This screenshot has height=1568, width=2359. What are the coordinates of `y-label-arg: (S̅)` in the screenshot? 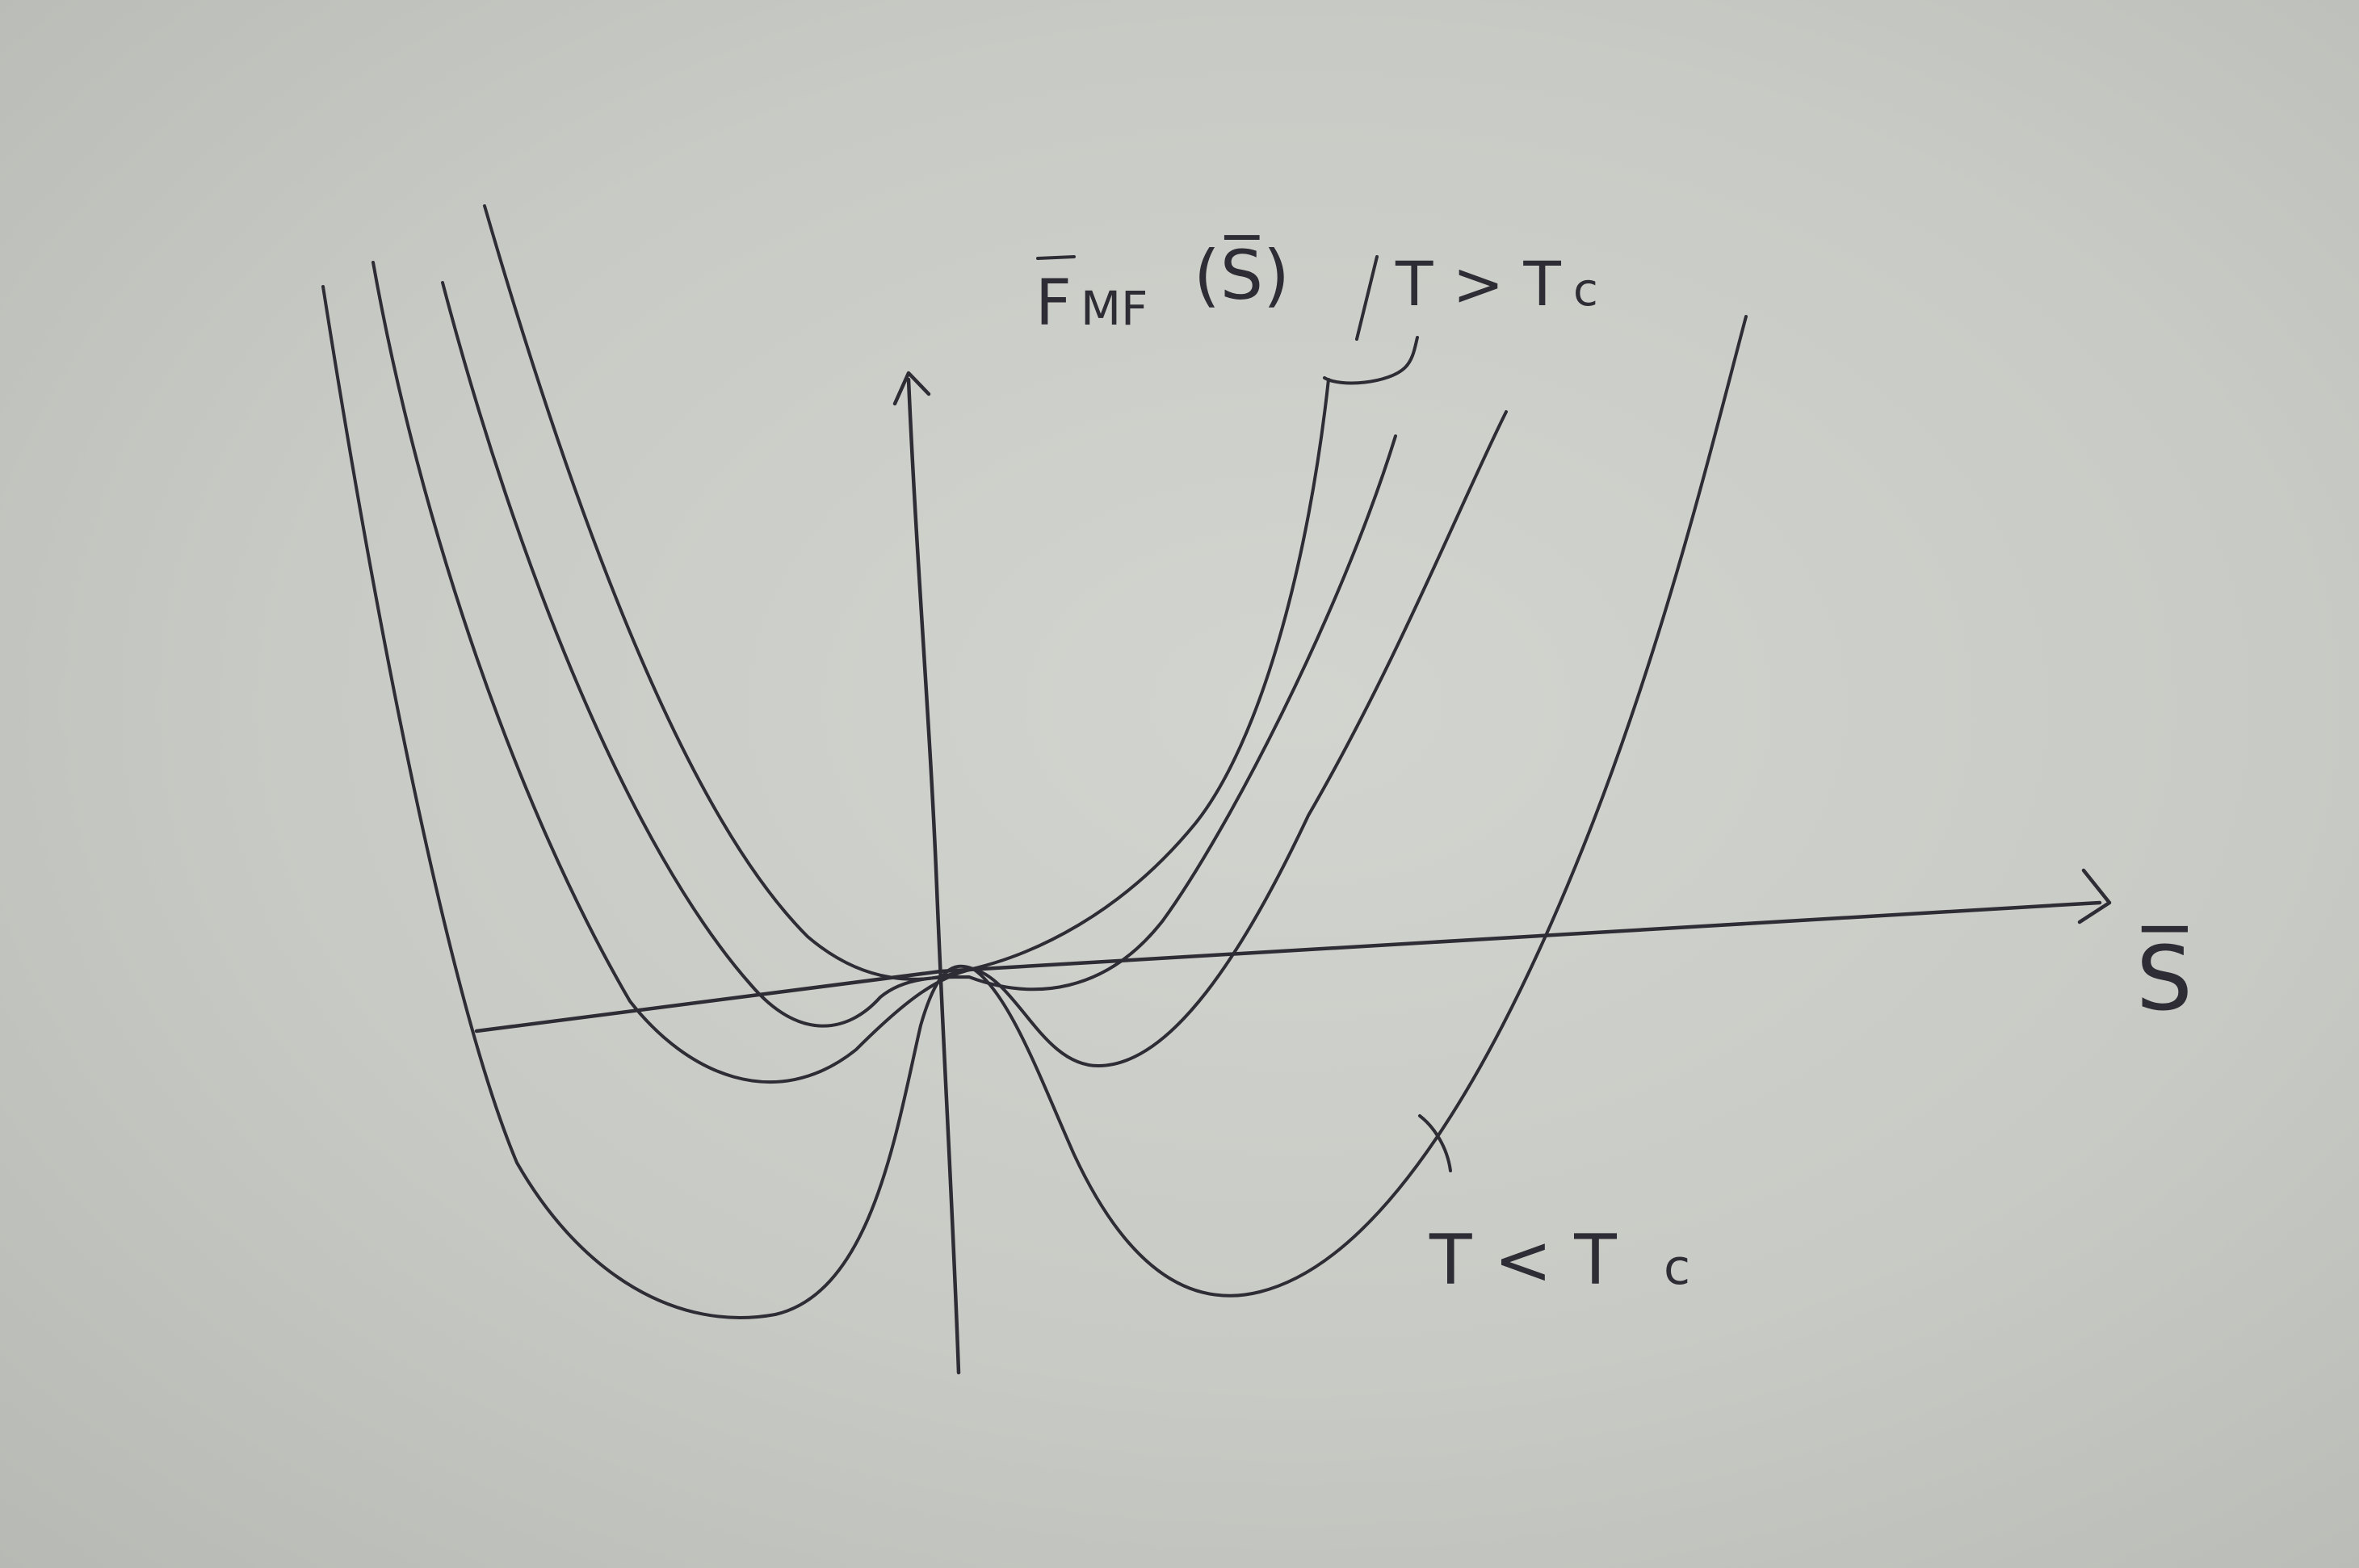 It's located at (1242, 275).